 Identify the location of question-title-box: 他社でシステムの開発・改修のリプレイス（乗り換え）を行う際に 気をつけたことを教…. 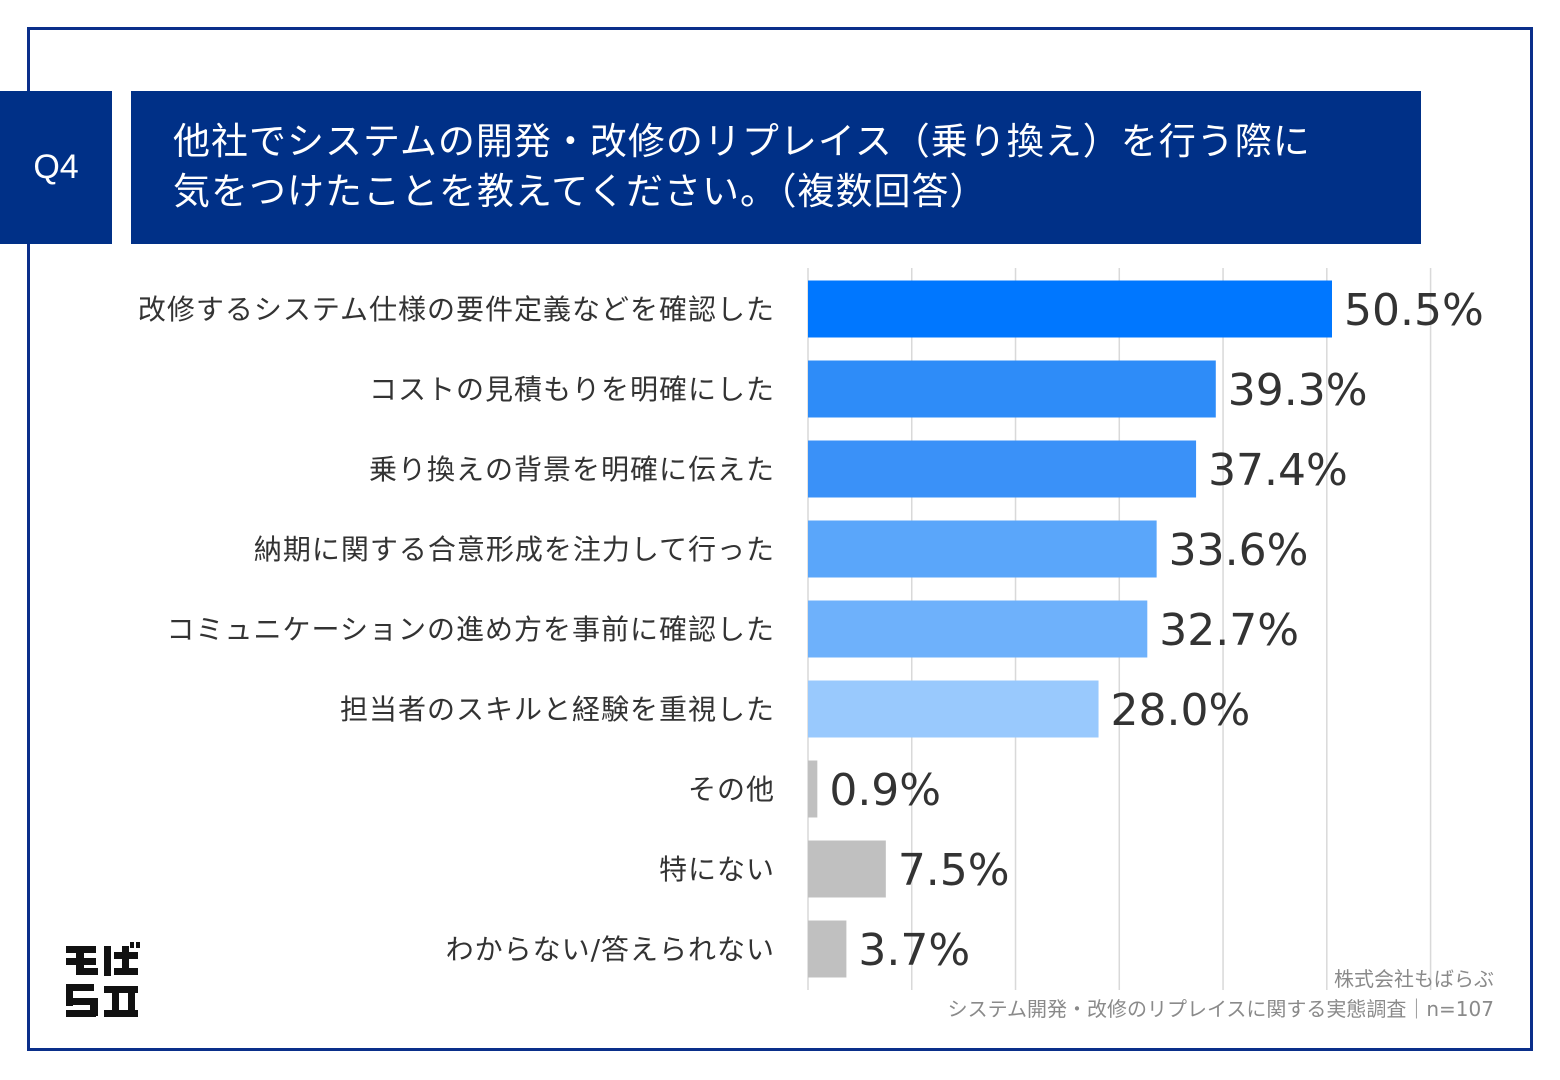
(776, 167).